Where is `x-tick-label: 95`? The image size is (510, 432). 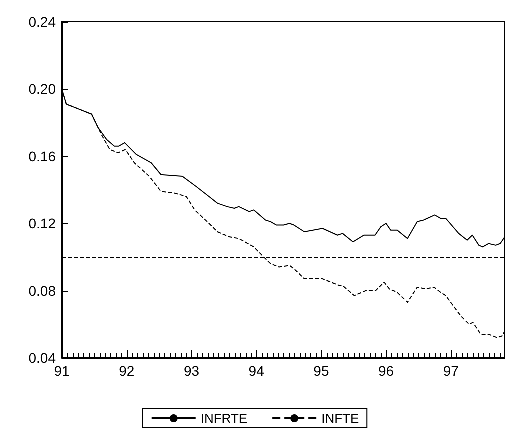
x-tick-label: 95 is located at coordinates (322, 371).